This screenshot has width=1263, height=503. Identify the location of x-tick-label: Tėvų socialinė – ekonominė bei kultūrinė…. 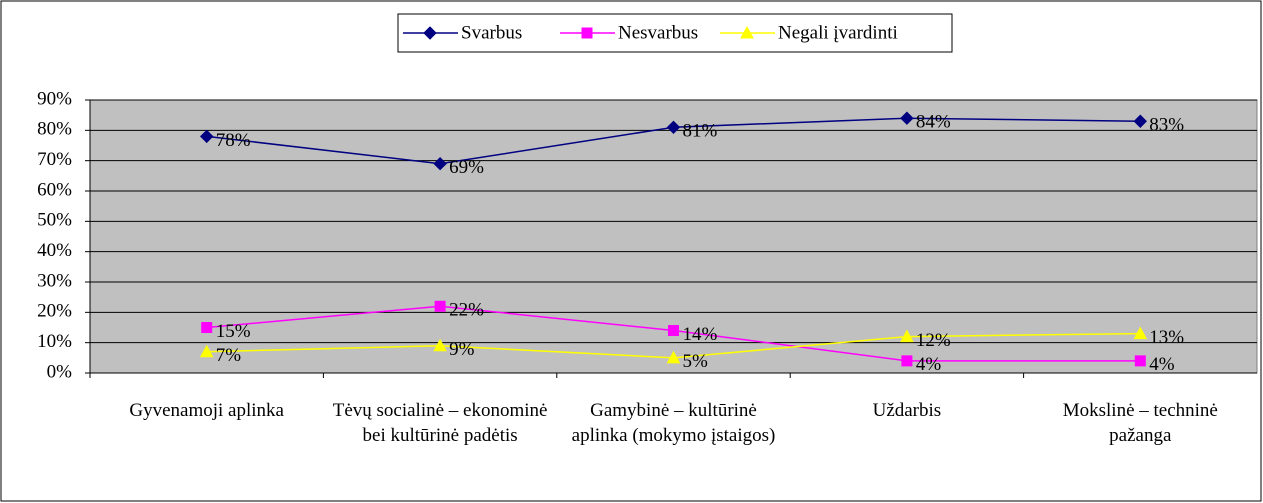
(440, 423).